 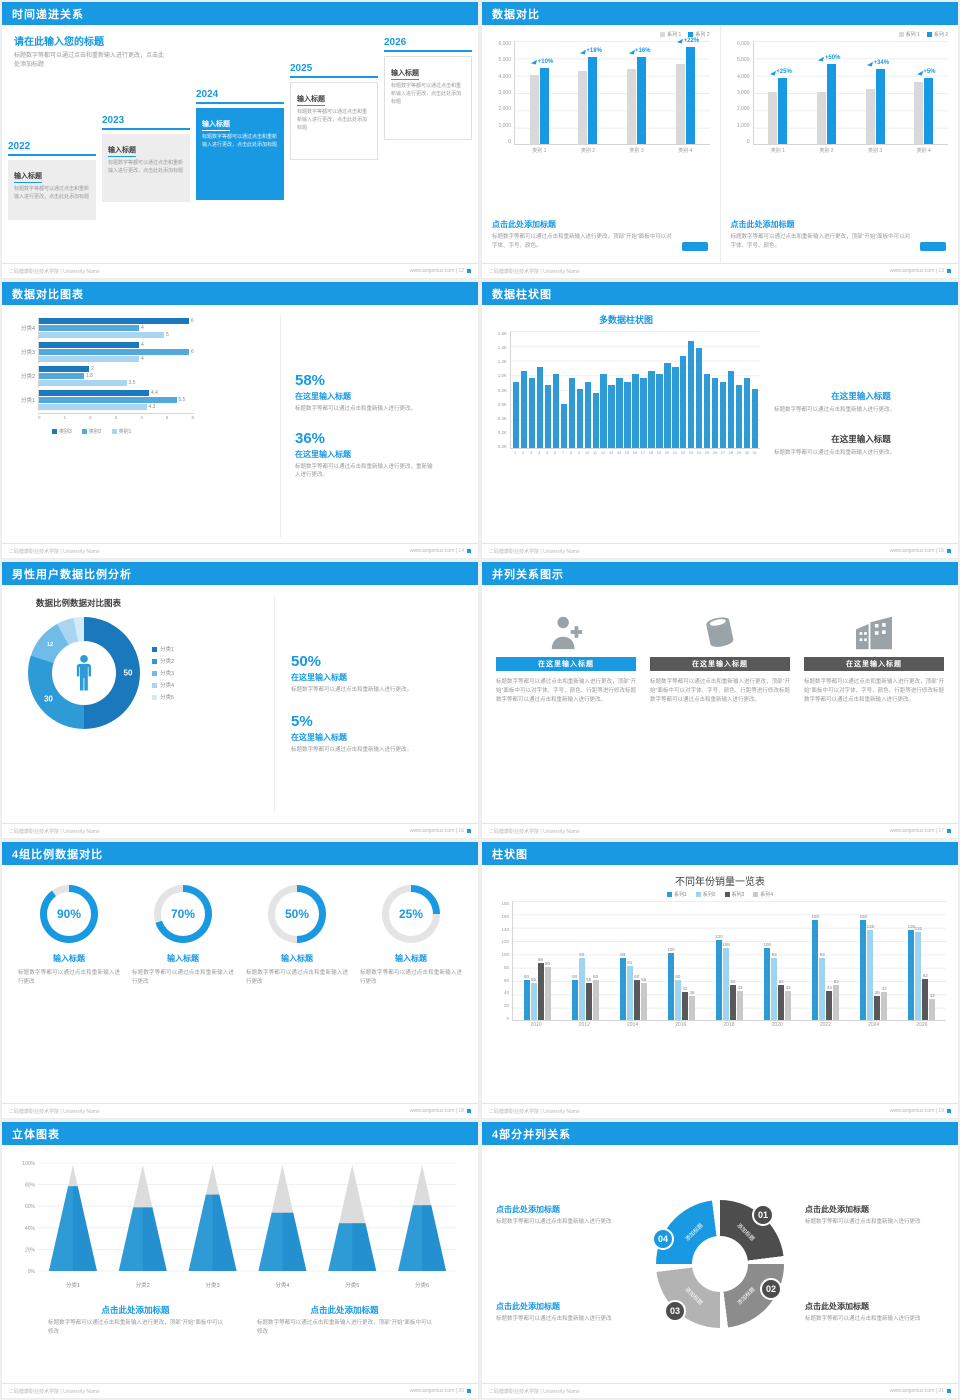 I want to click on legend-label: 分类2, so click(x=167, y=662).